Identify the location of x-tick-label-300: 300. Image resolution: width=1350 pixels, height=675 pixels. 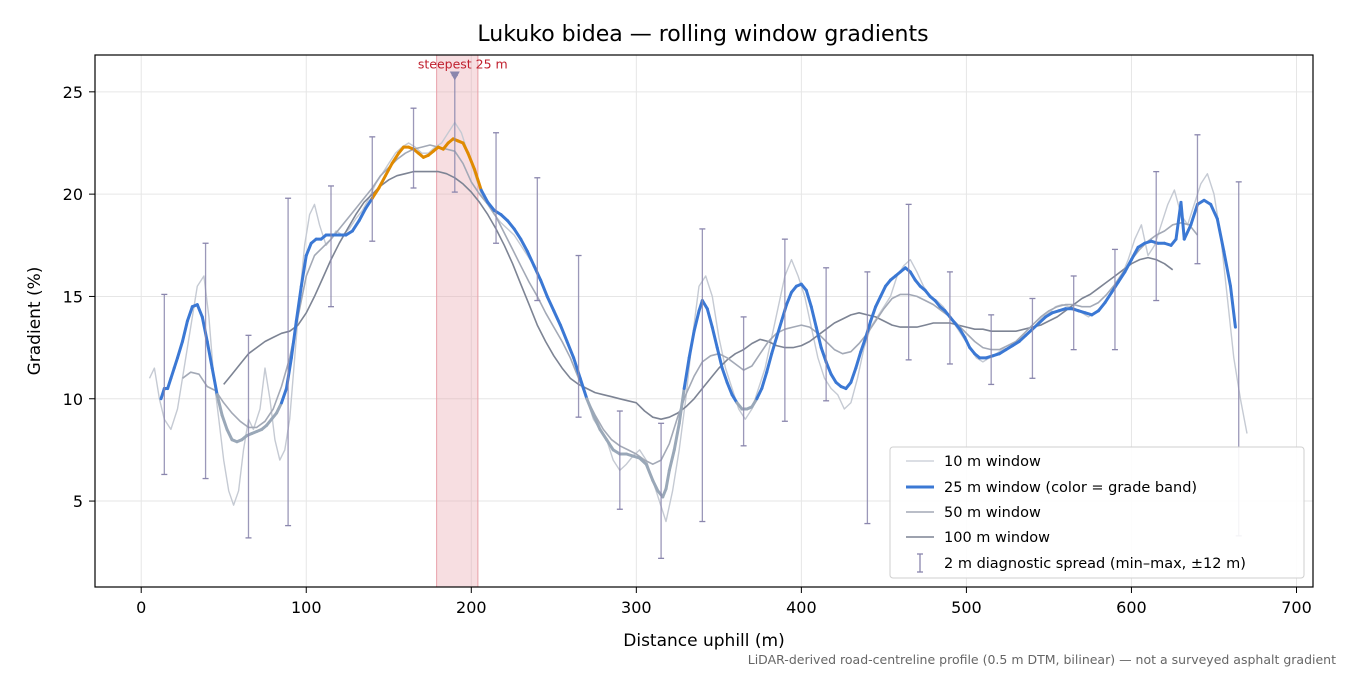
(636, 607).